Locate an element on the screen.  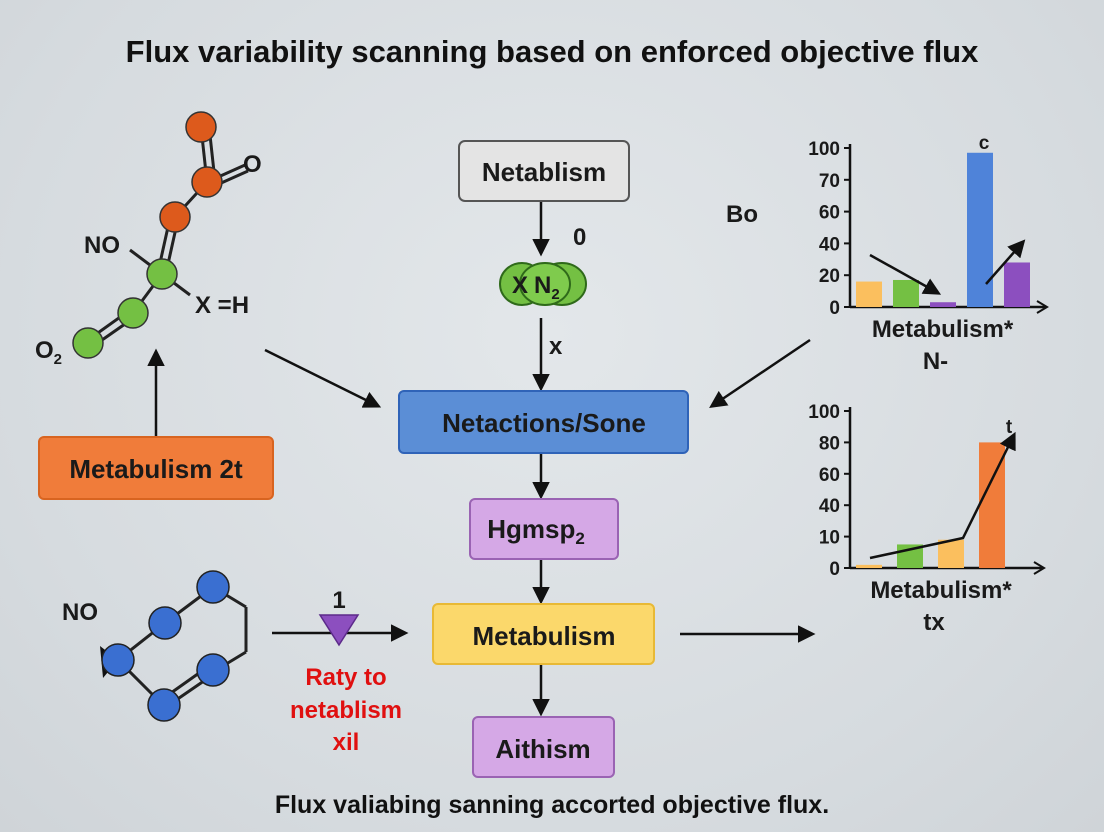
metabulism-box: Metabulism is located at coordinates (543, 634).